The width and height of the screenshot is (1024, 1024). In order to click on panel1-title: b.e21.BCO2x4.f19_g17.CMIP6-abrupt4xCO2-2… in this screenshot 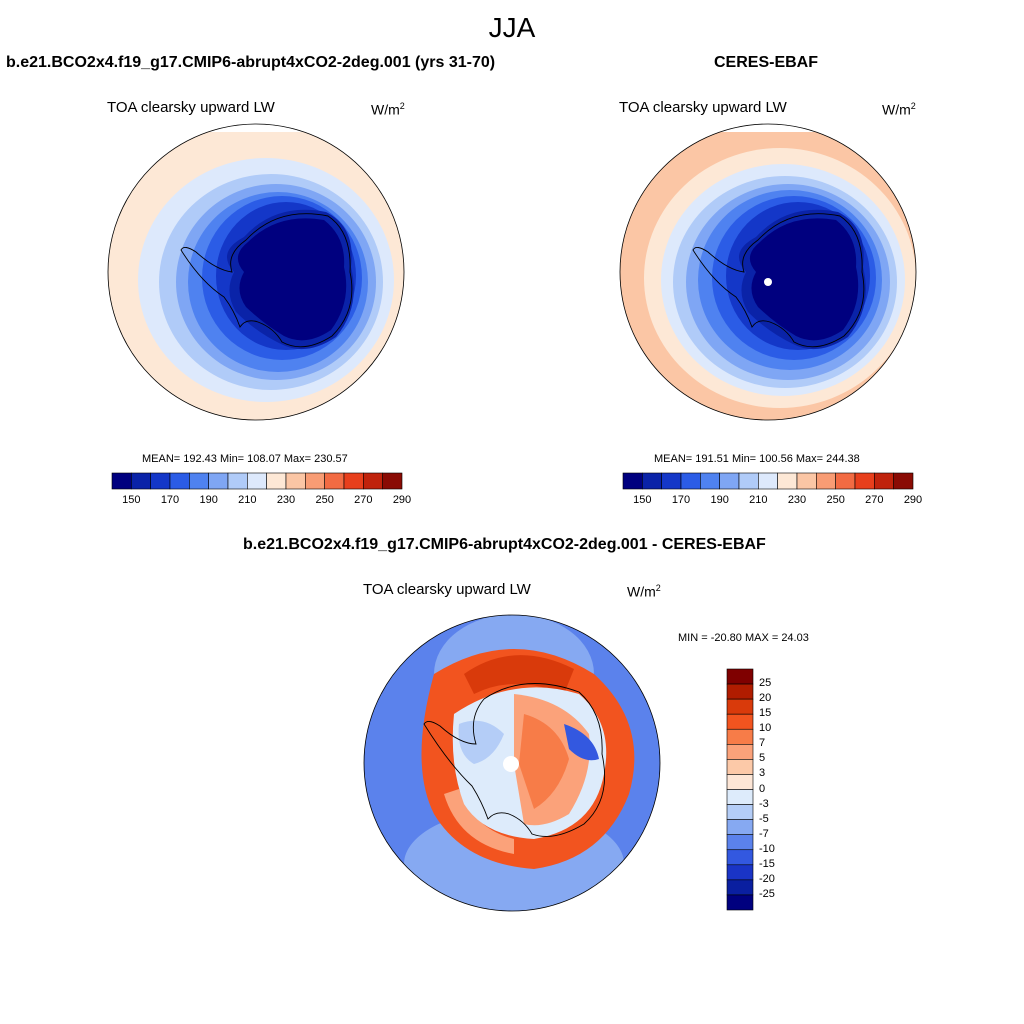, I will do `click(251, 62)`.